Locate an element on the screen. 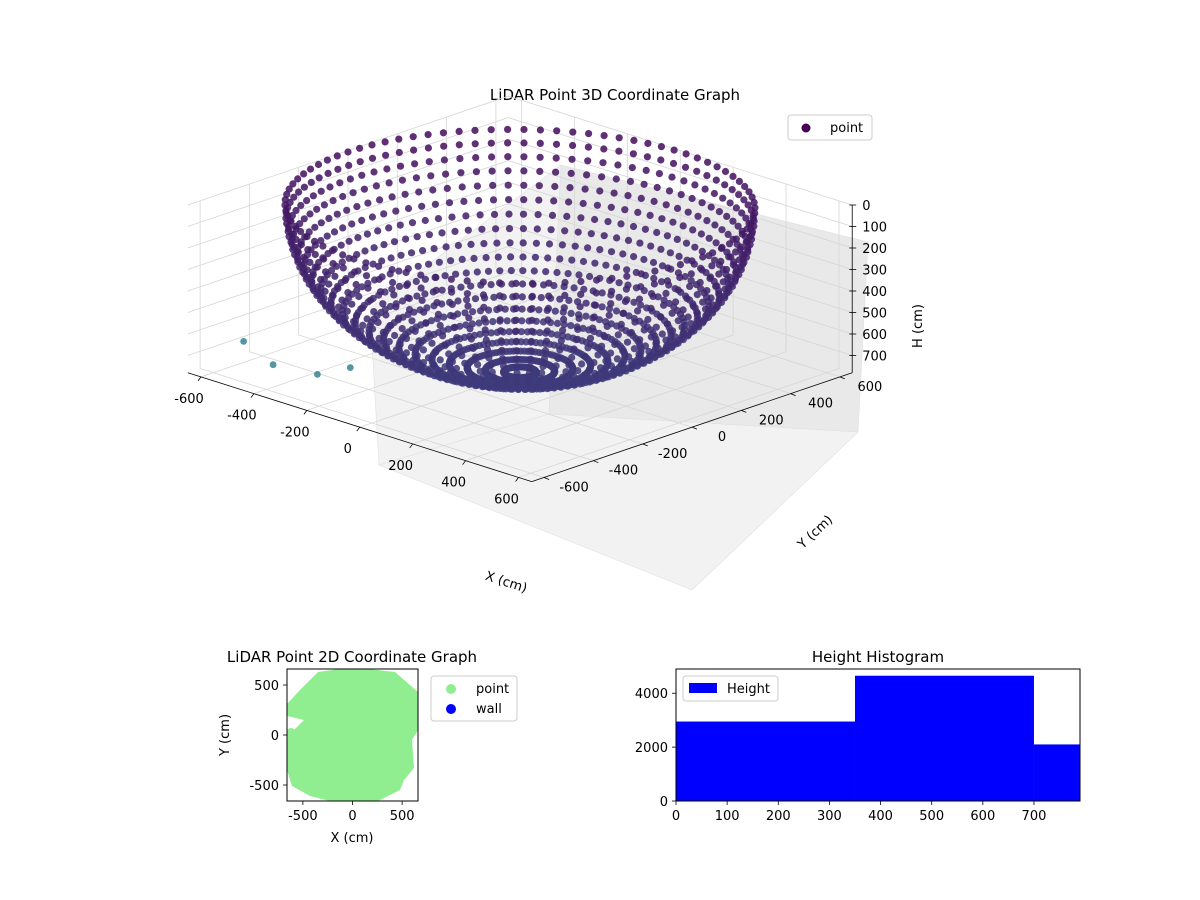  legend-2d-wall-label: wall is located at coordinates (489, 709).